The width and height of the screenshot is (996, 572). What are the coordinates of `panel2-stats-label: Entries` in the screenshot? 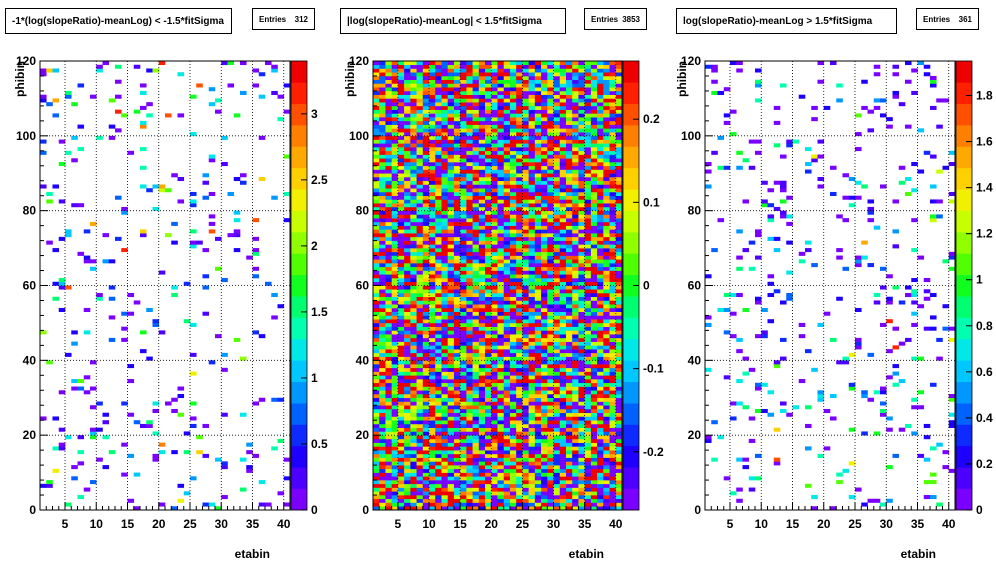 It's located at (605, 19).